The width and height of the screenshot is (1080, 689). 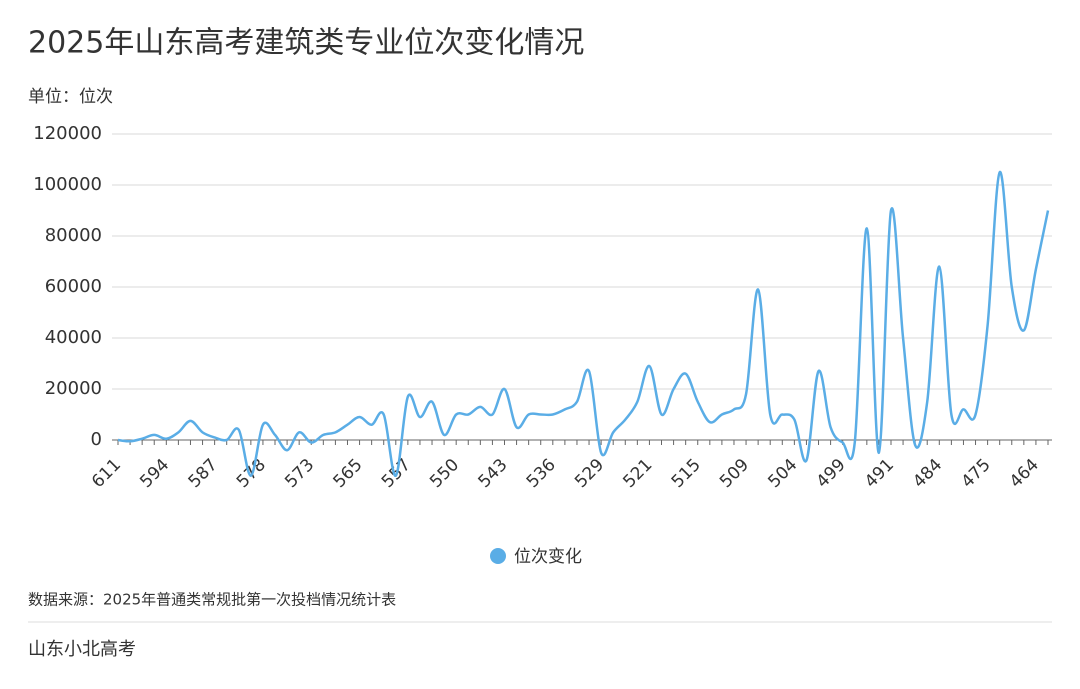 I want to click on y-tick-label: 100000, so click(x=67, y=184).